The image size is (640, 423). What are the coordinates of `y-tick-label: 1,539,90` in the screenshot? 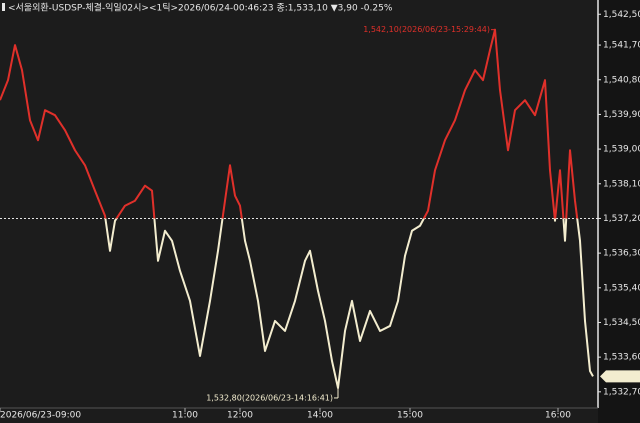 It's located at (621, 115).